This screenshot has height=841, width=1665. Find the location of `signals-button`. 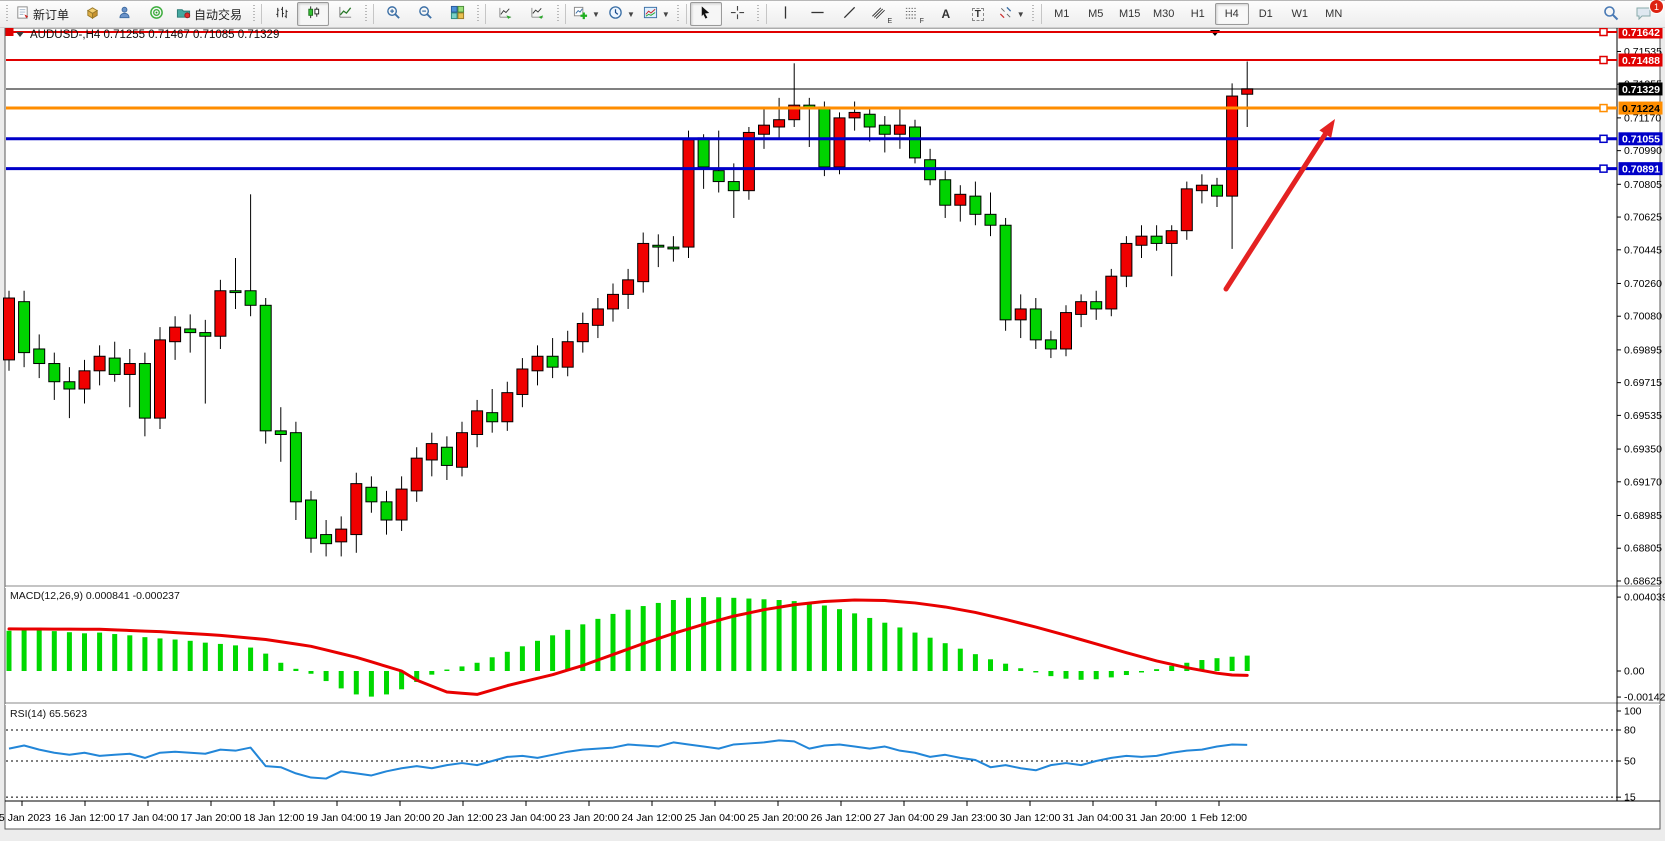

signals-button is located at coordinates (156, 14).